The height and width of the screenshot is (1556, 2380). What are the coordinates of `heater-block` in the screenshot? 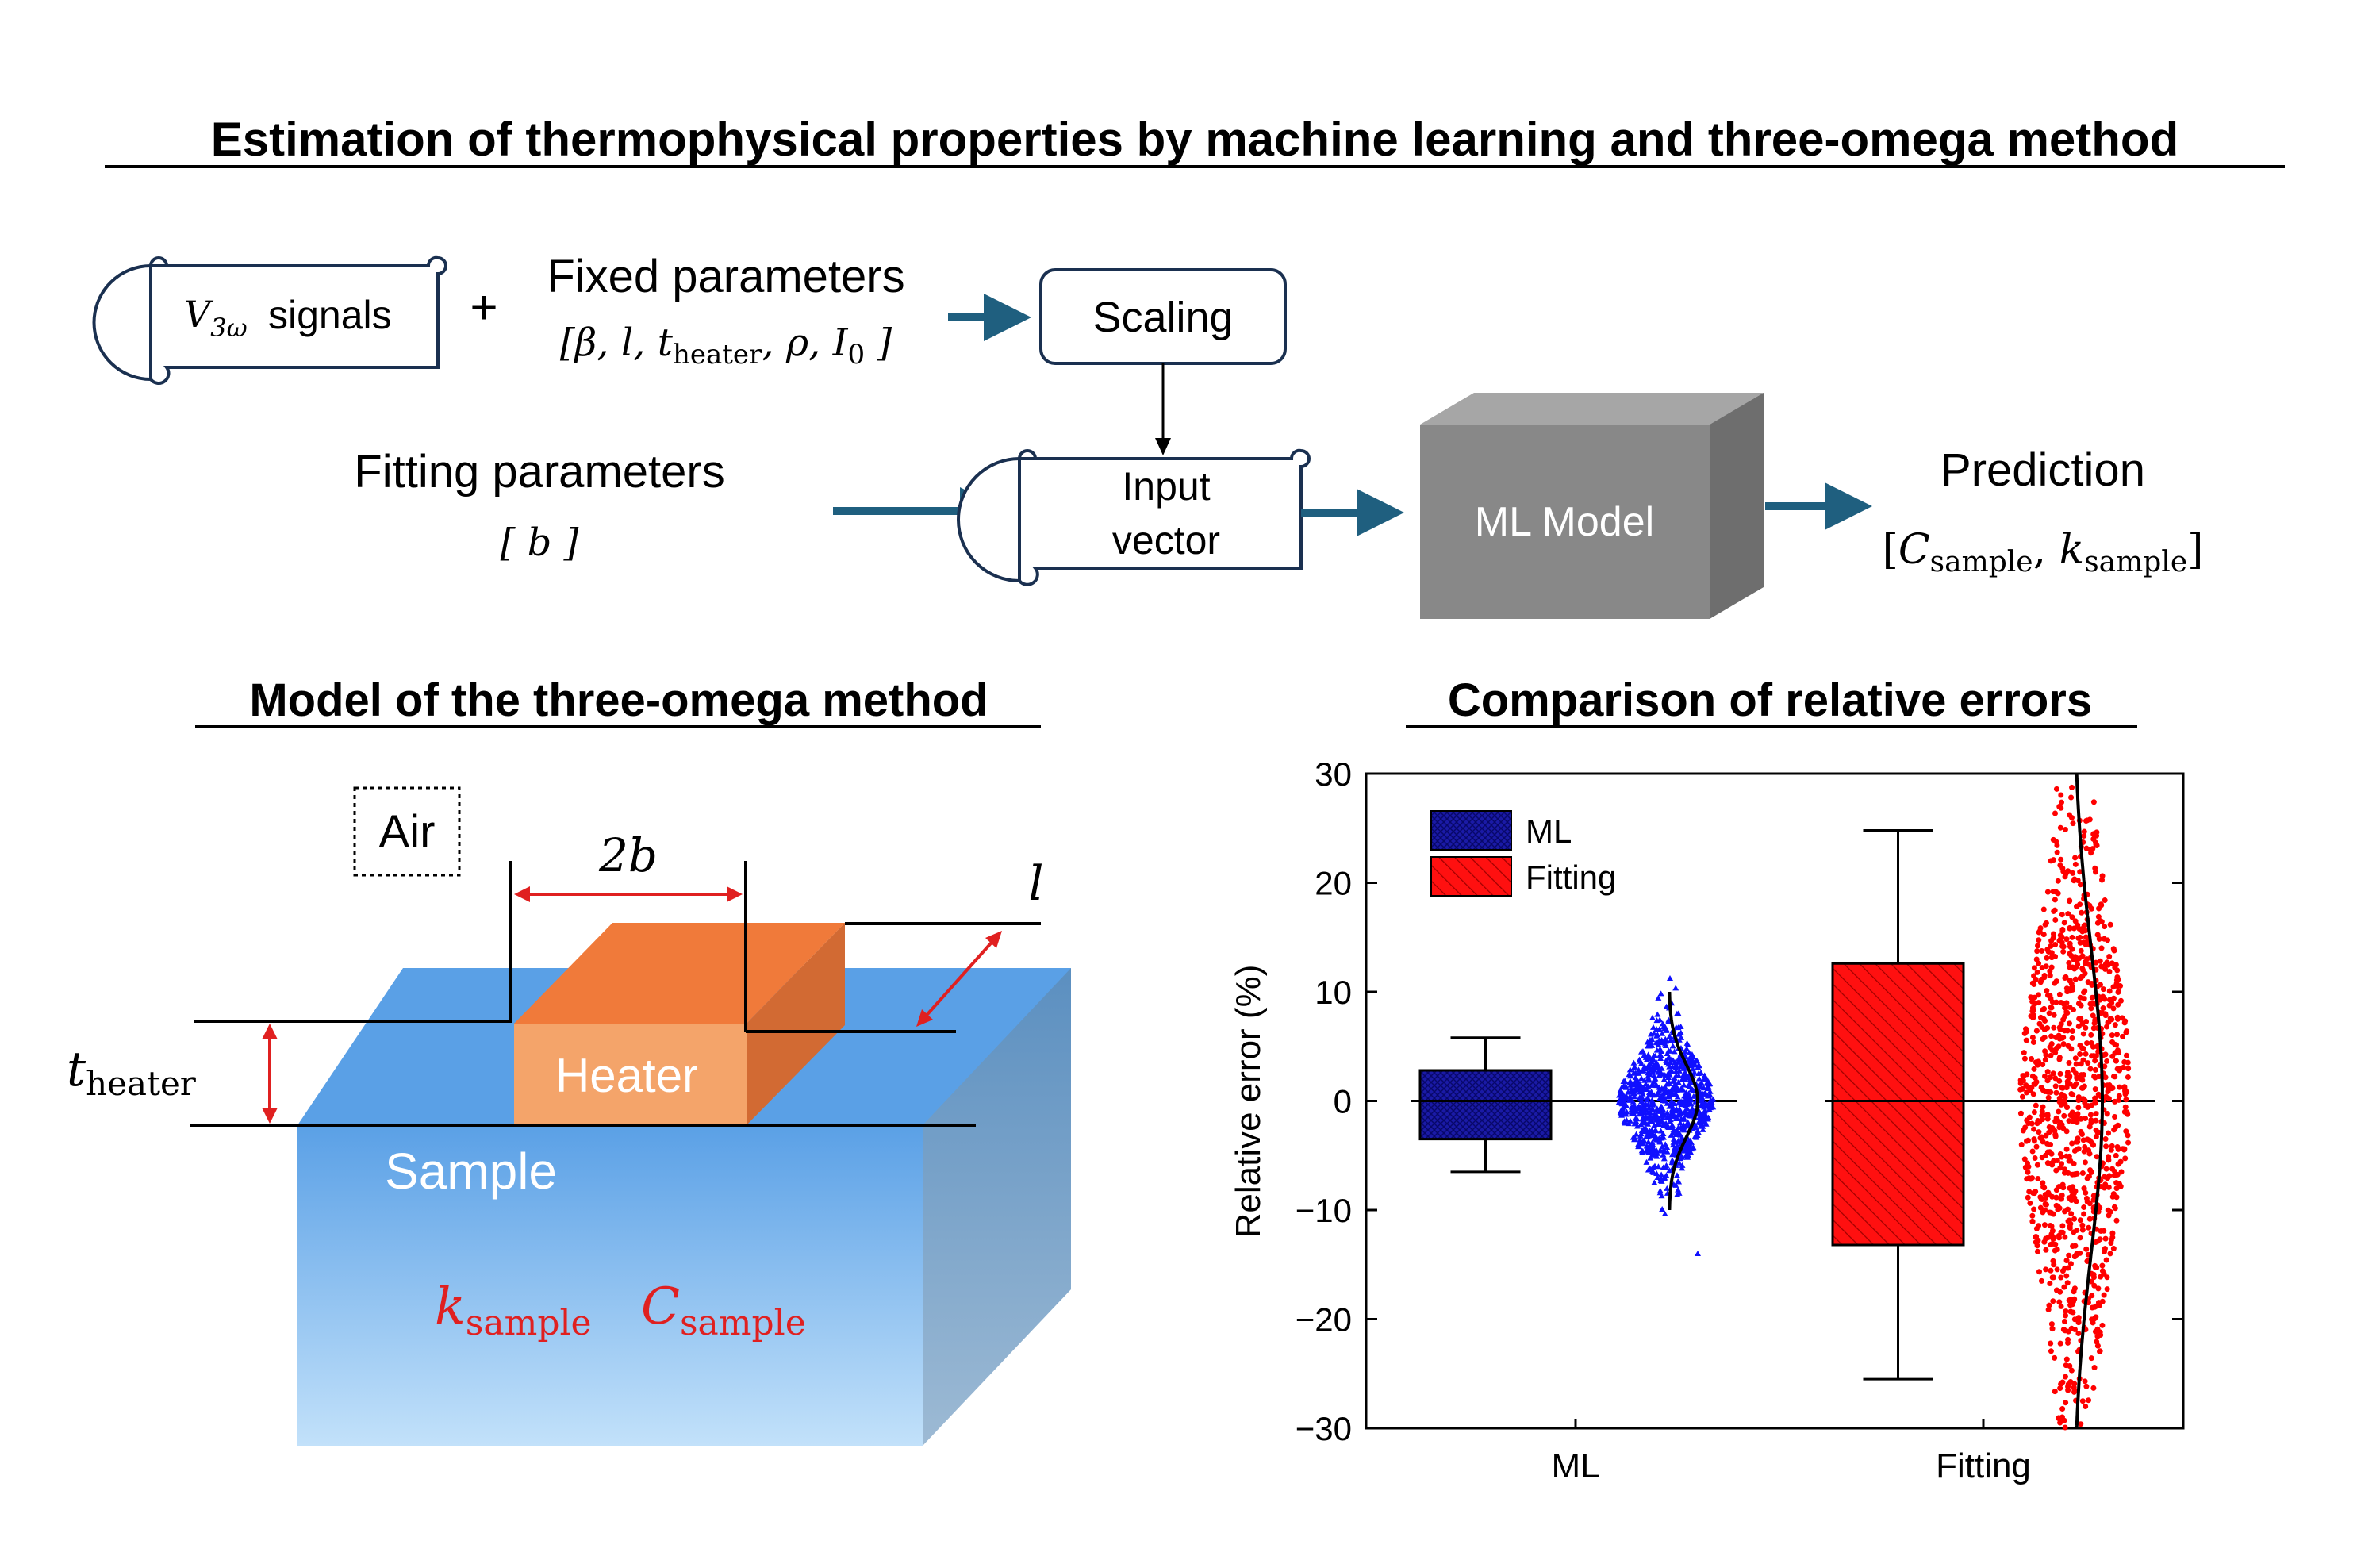 It's located at (679, 1024).